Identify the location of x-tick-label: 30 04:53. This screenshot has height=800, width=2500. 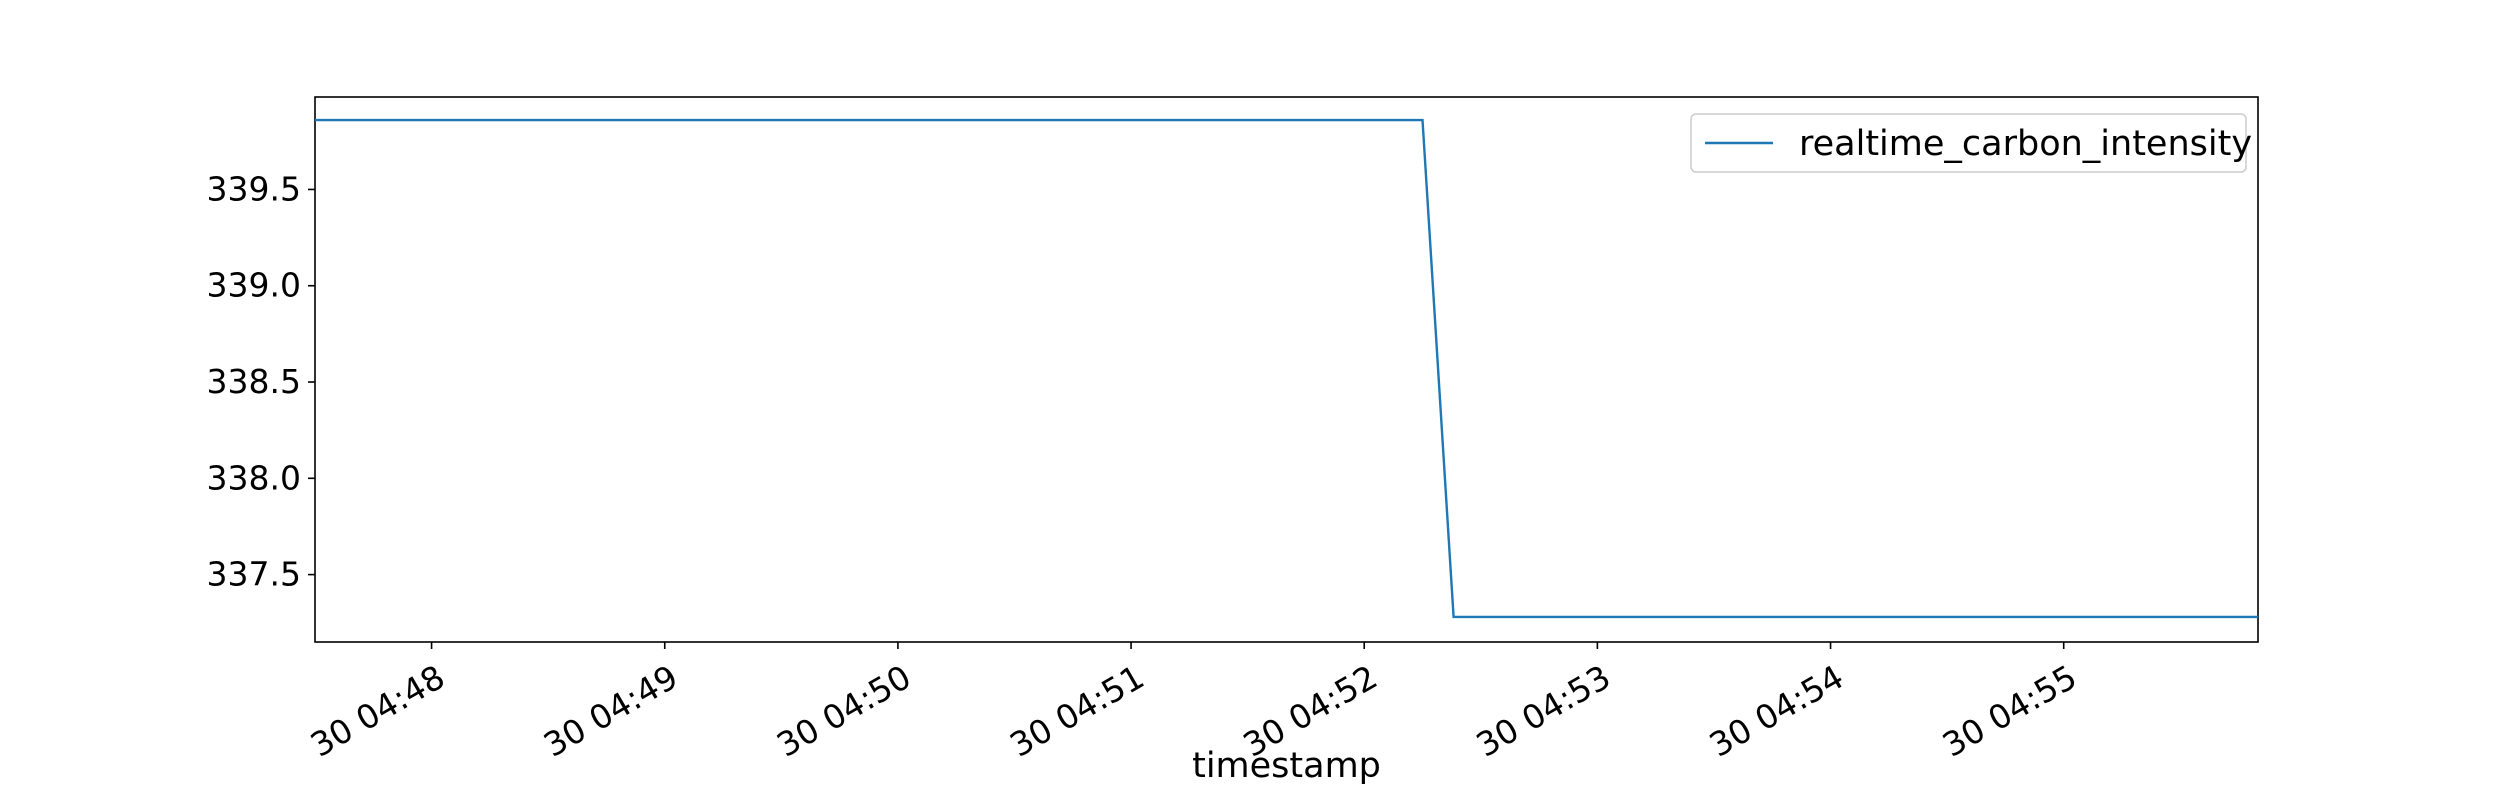
(1543, 711).